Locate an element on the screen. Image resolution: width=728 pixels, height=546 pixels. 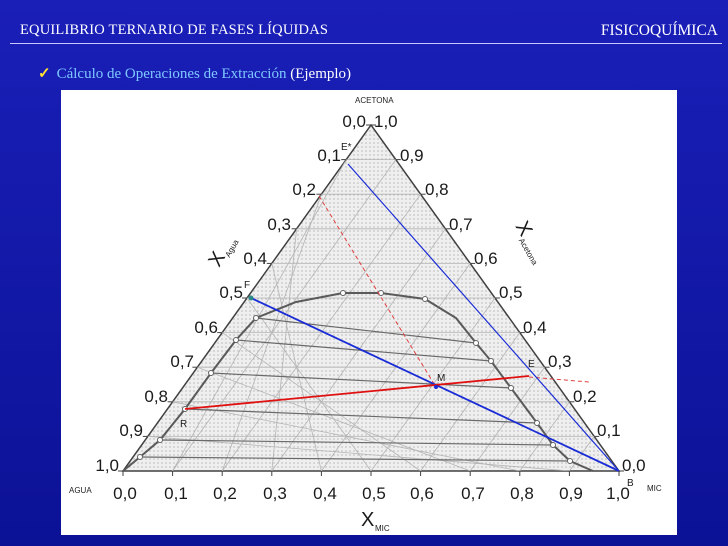
right-axis-sub: Acetona is located at coordinates (528, 252).